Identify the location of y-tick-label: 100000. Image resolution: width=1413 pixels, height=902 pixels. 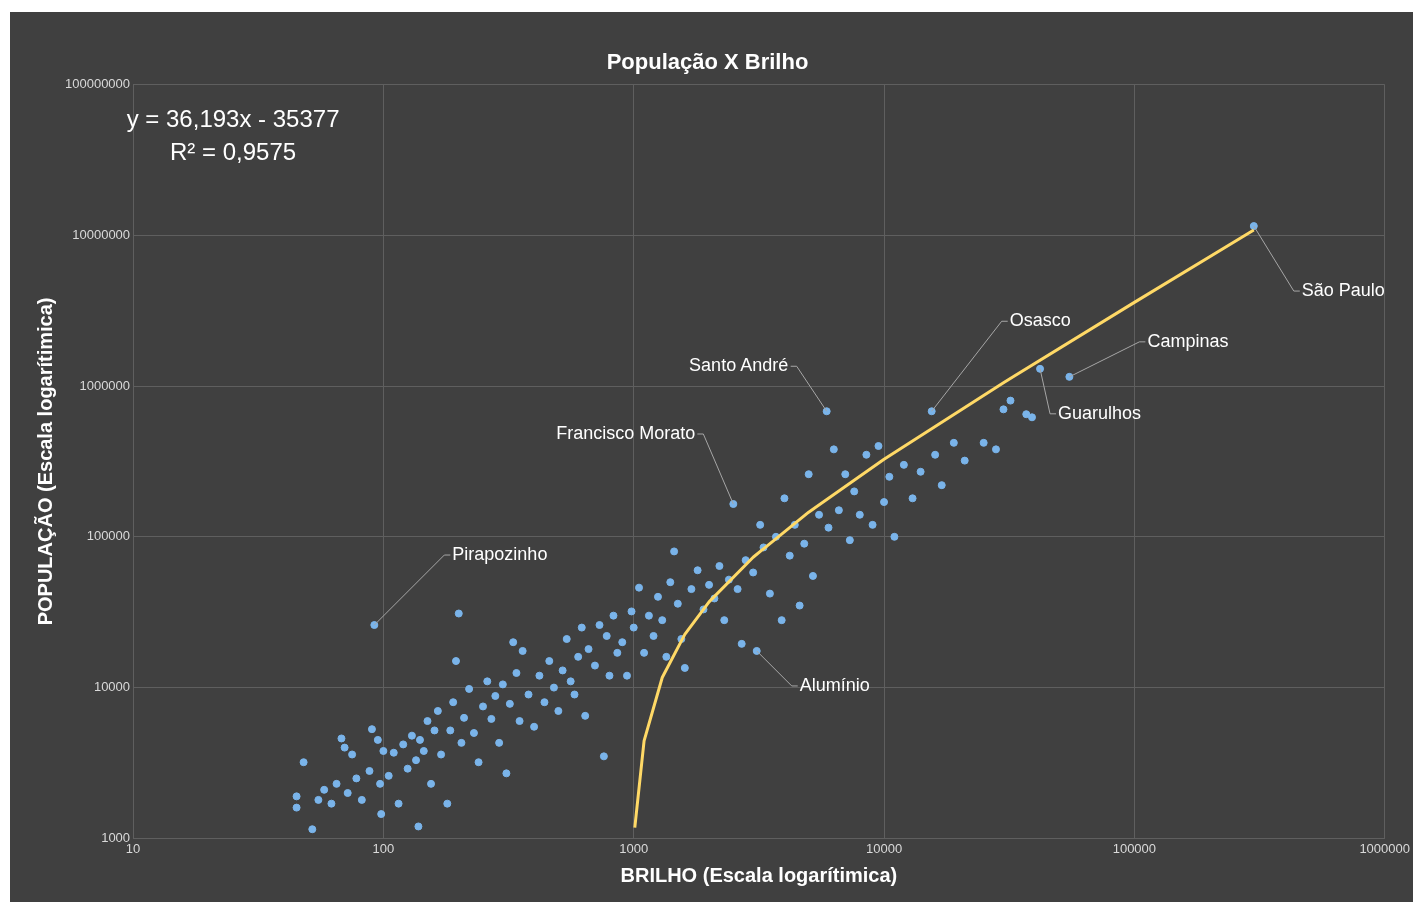
(108, 536).